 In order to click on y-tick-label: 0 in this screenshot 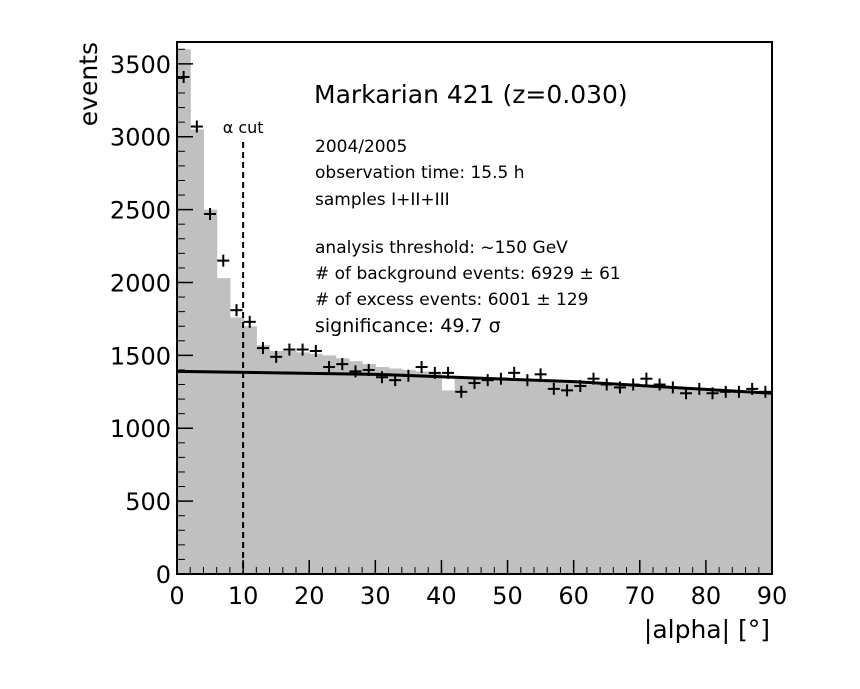, I will do `click(163, 575)`.